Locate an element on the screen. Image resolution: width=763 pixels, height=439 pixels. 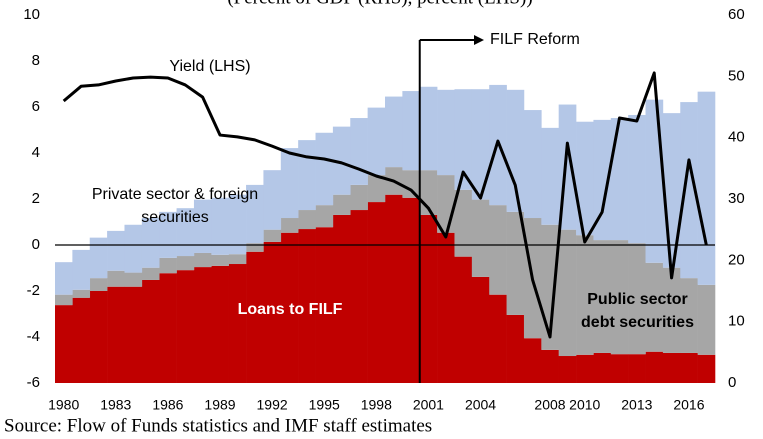
y-tick-label: -4 is located at coordinates (33, 336).